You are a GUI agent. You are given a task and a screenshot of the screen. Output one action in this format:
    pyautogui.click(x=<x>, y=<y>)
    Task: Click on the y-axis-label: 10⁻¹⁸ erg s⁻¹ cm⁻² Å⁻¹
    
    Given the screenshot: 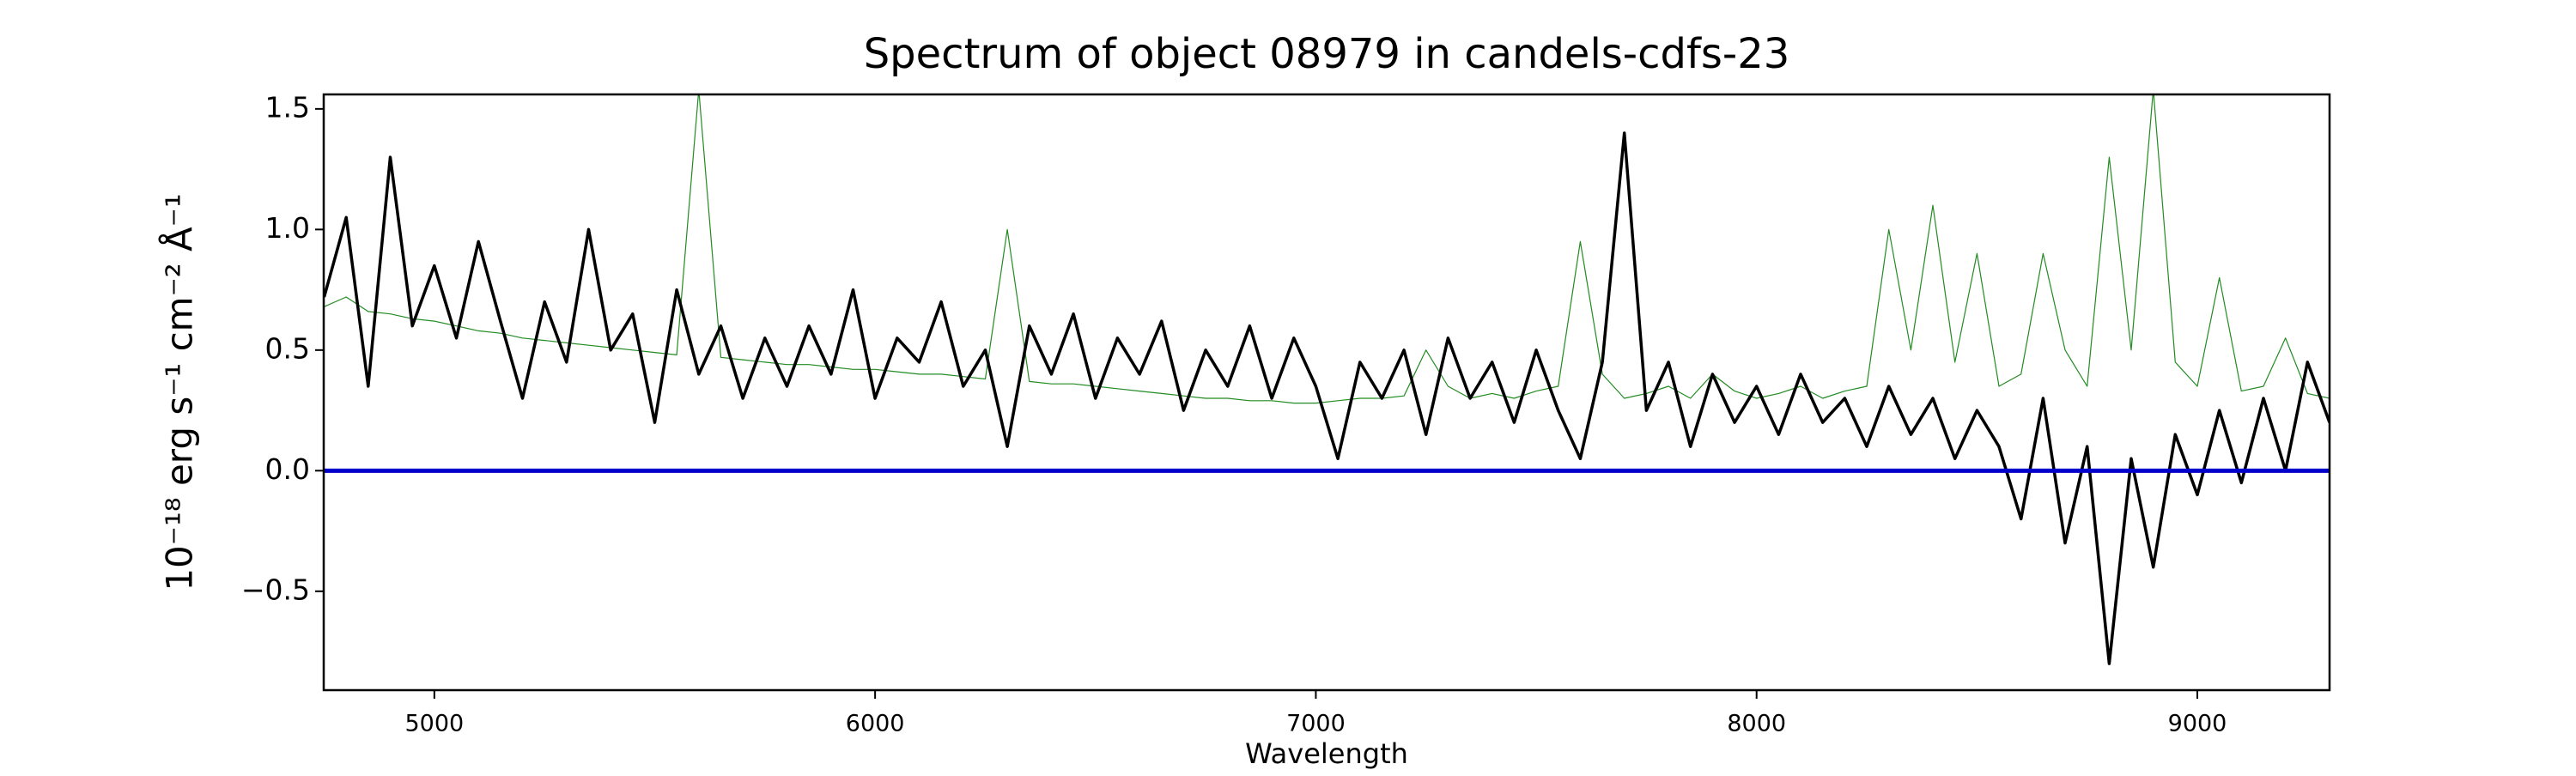 What is the action you would take?
    pyautogui.click(x=180, y=392)
    